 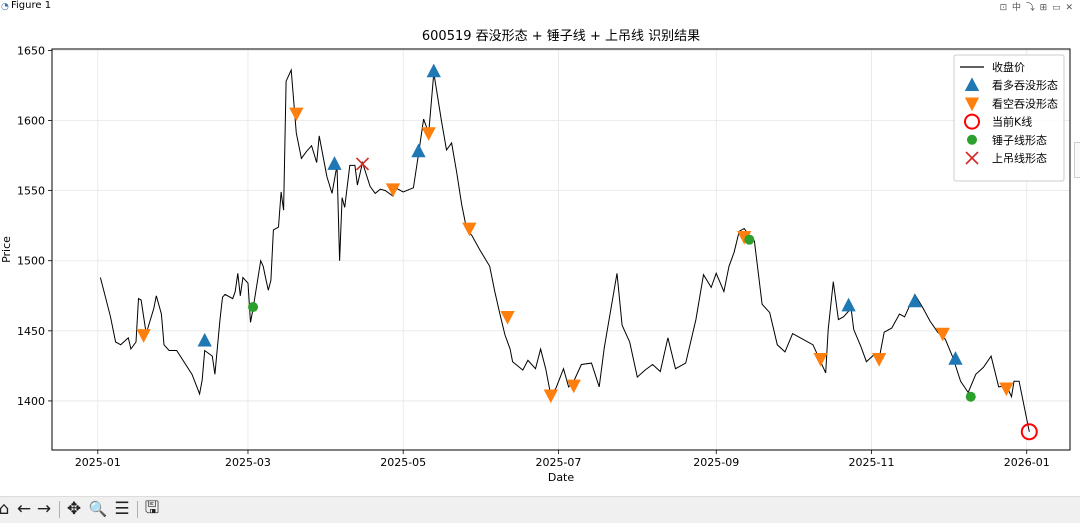 I want to click on window-controls: ⊡ 中 ⤵ ⊞ ▭ ✕, so click(x=1036, y=8).